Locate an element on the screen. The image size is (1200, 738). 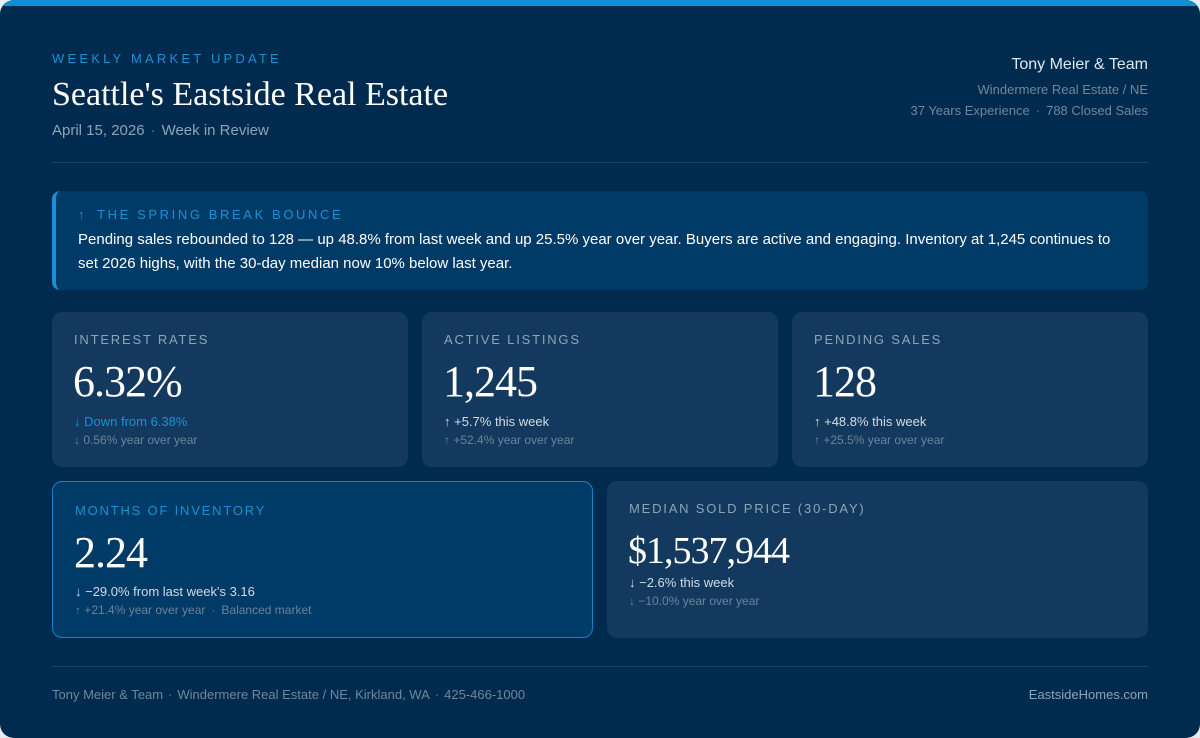
callout-heading: ↑ THE SPRING BREAK BOUNCE is located at coordinates (210, 214).